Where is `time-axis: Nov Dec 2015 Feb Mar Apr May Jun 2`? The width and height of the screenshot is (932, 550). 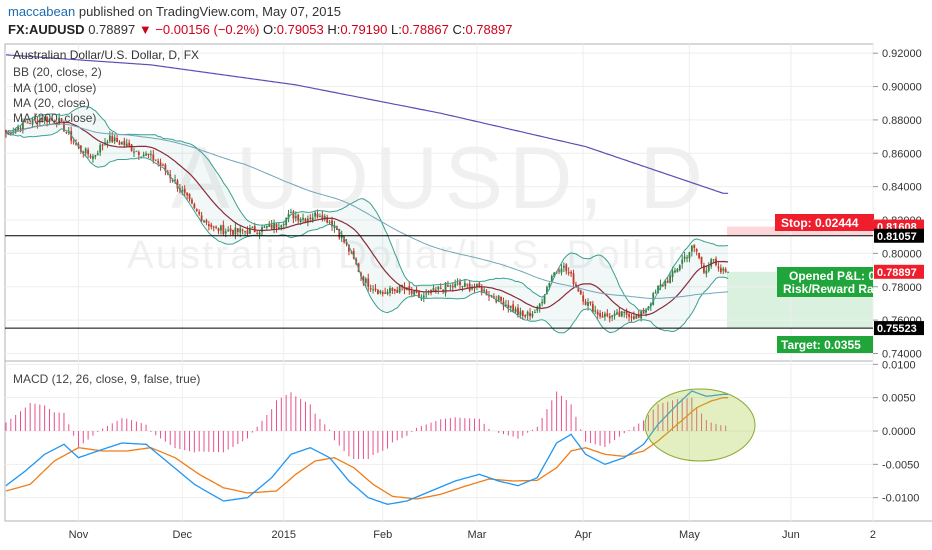 time-axis: Nov Dec 2015 Feb Mar Apr May Jun 2 is located at coordinates (472, 535).